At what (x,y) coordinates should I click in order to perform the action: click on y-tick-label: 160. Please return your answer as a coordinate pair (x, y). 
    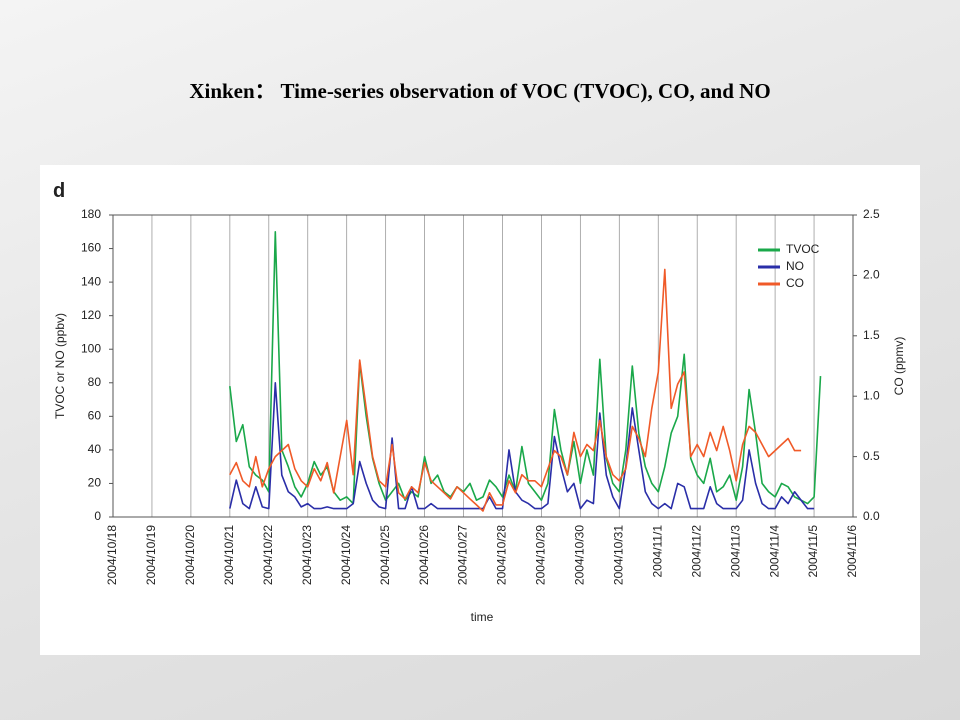
    Looking at the image, I should click on (91, 248).